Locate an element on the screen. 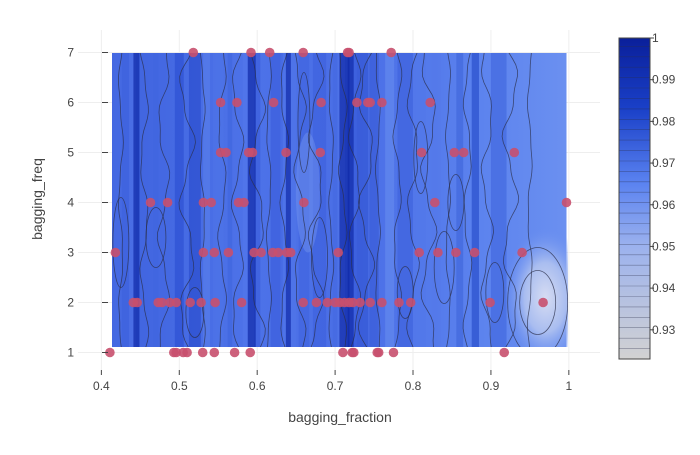 The height and width of the screenshot is (455, 700). colorbar-tick-label: 0.96 is located at coordinates (664, 205).